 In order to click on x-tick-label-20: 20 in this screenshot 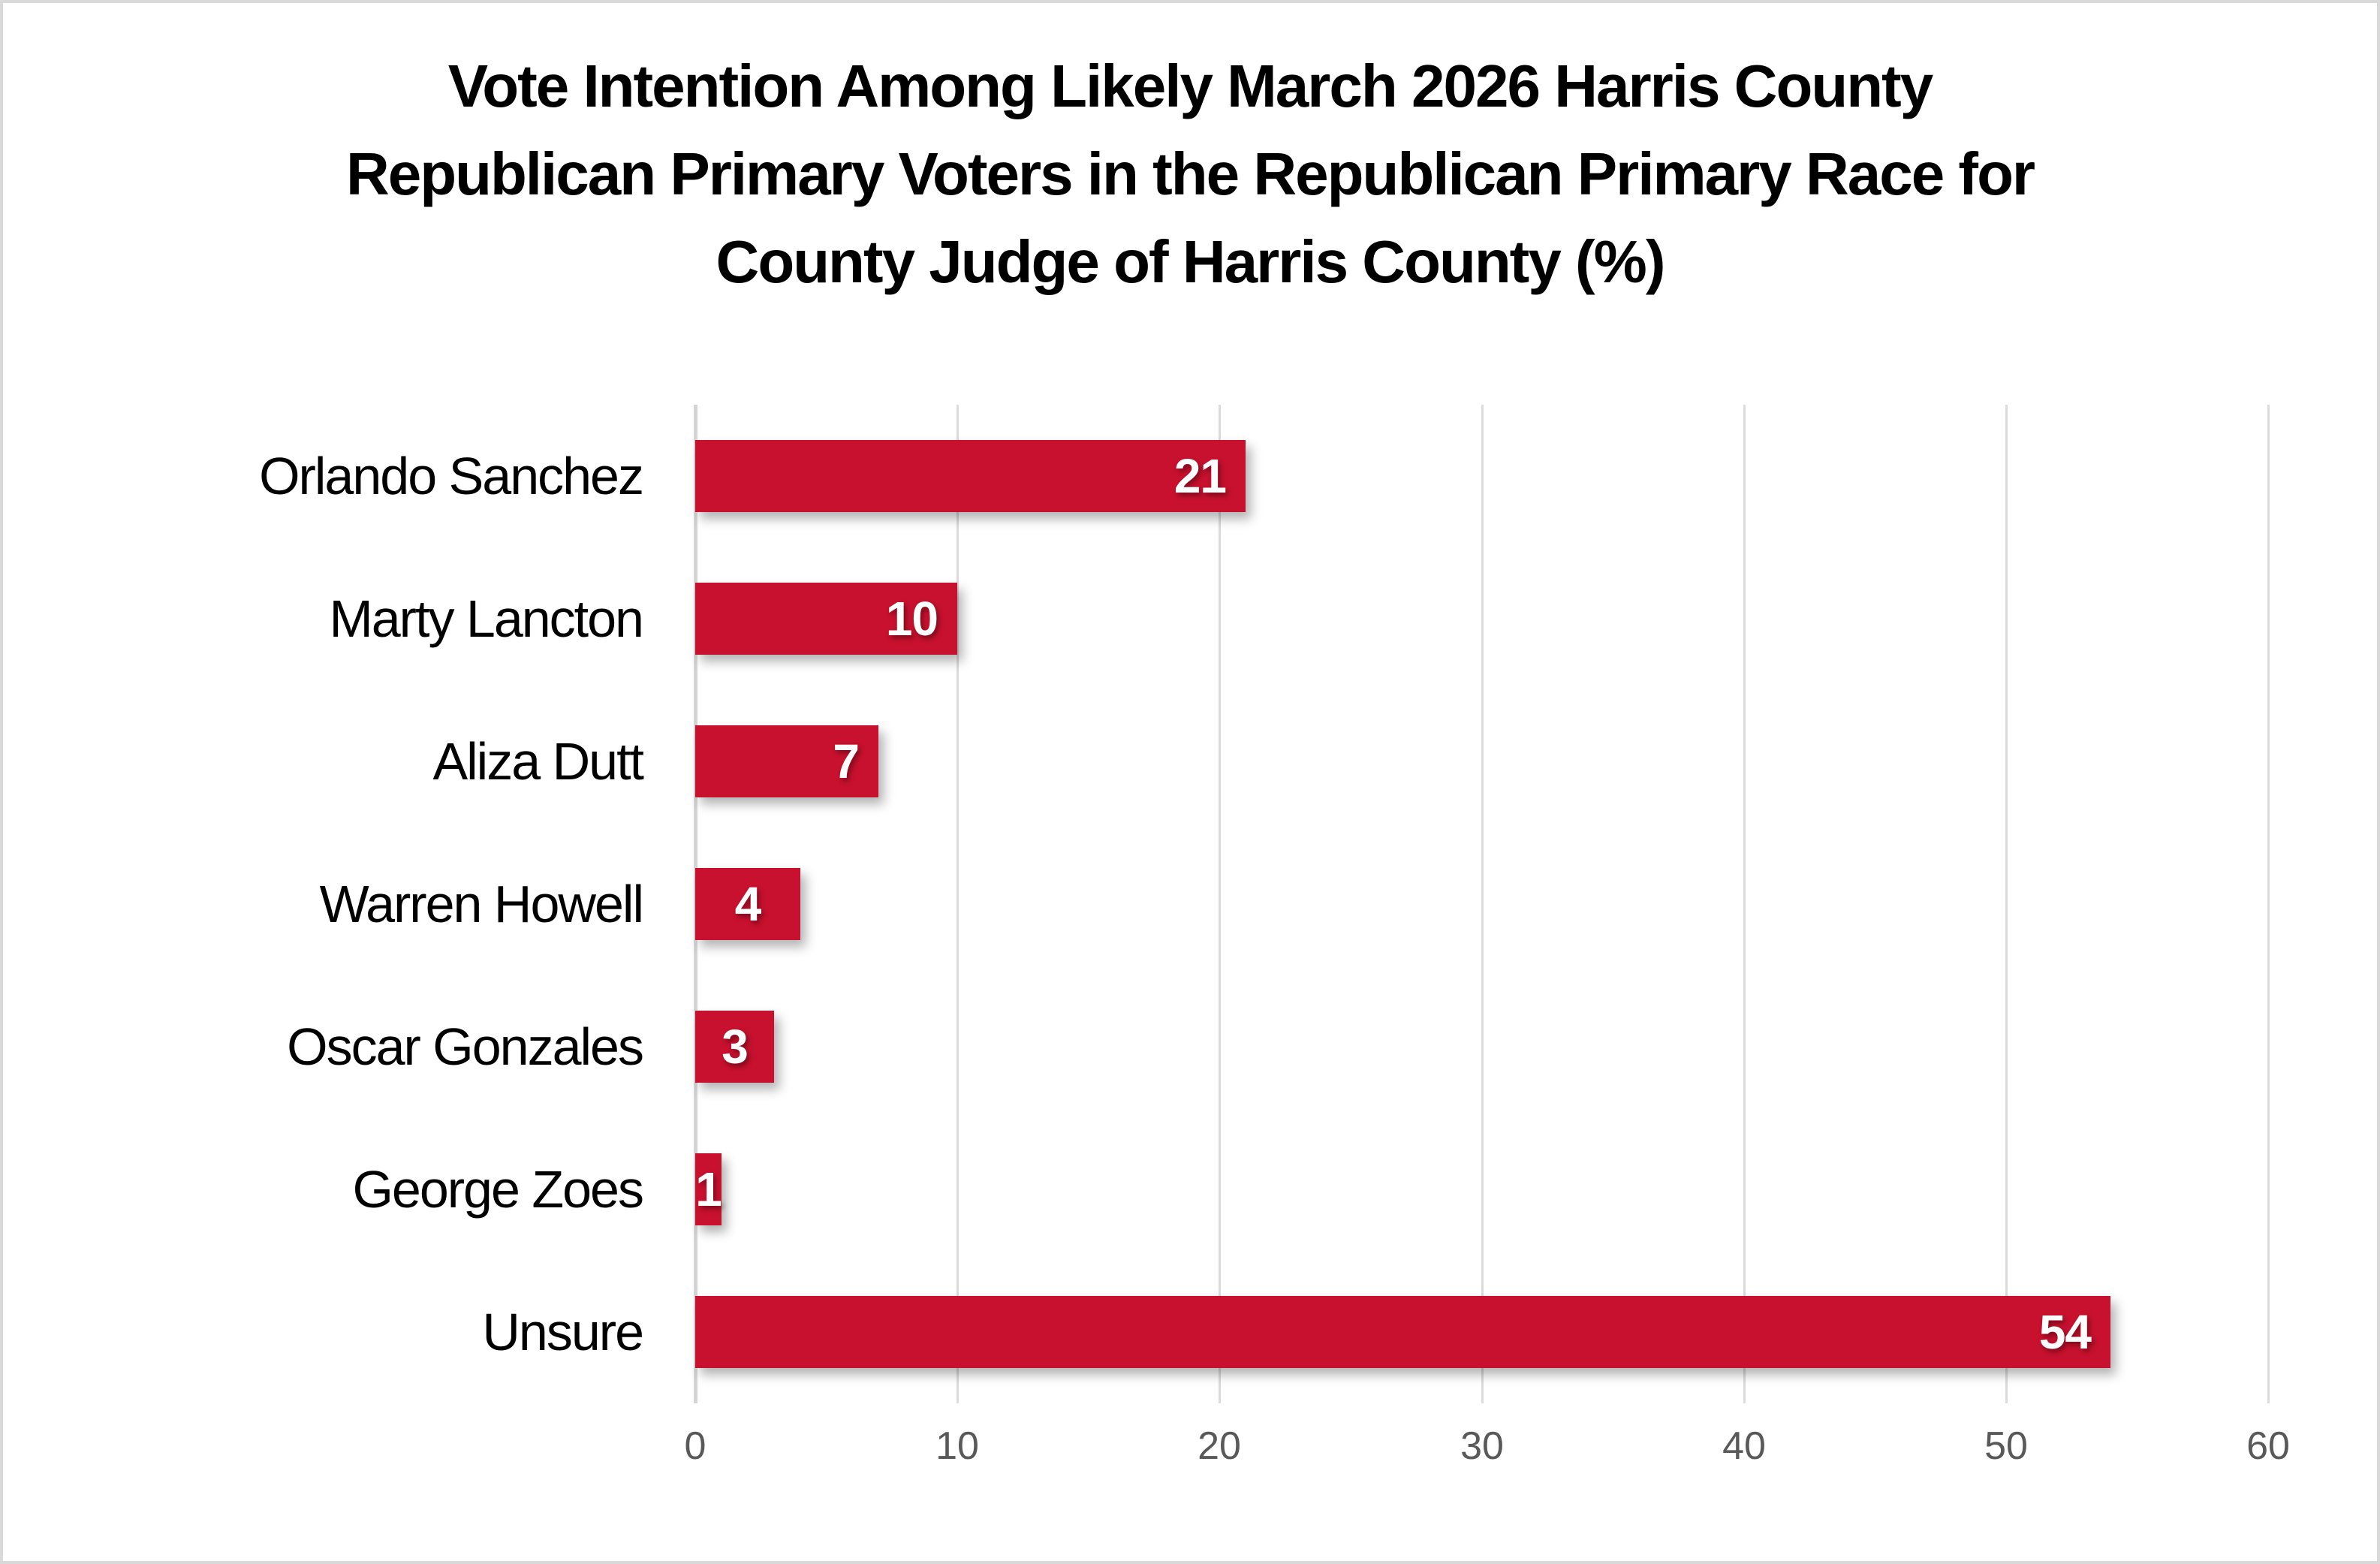, I will do `click(1219, 1446)`.